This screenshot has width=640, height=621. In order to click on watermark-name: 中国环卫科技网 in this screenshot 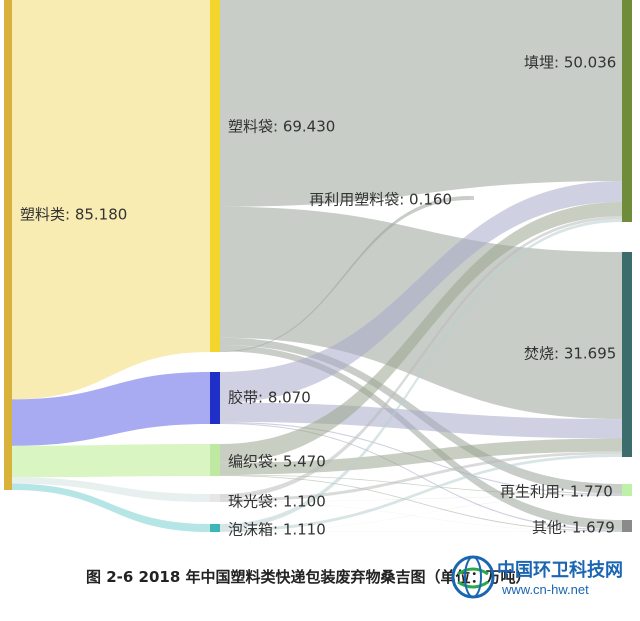, I will do `click(560, 570)`.